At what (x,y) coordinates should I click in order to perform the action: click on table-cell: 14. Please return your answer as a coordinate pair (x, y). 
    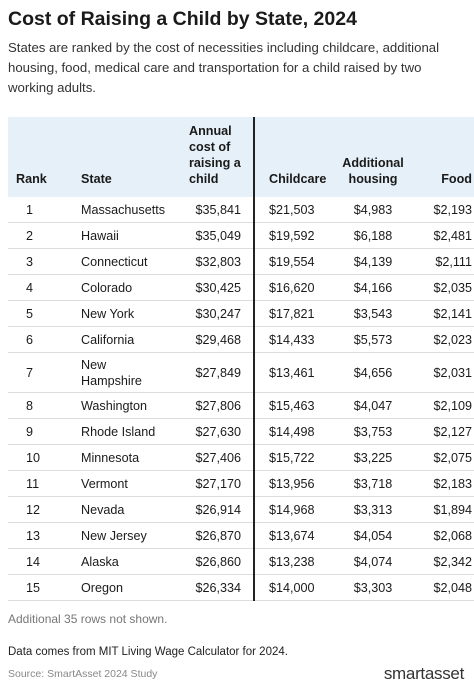
    Looking at the image, I should click on (38, 561).